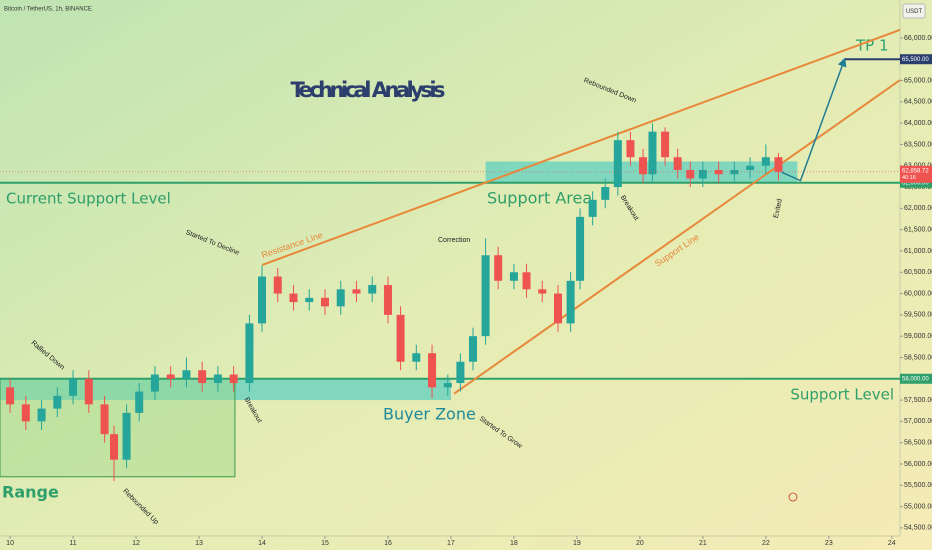 The image size is (932, 550). Describe the element at coordinates (766, 543) in the screenshot. I see `x-tick-label: 22` at that location.